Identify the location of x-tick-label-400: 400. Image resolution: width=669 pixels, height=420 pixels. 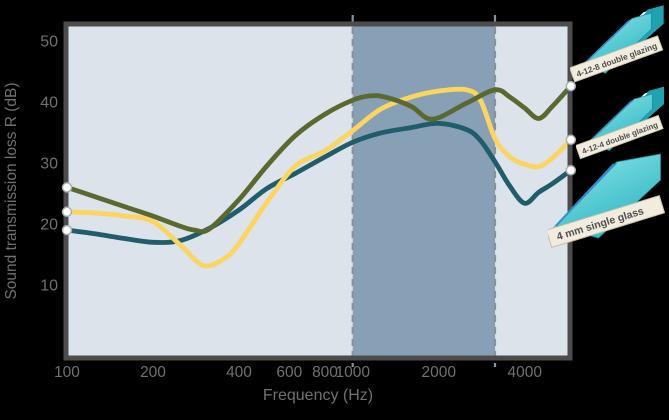
(239, 372).